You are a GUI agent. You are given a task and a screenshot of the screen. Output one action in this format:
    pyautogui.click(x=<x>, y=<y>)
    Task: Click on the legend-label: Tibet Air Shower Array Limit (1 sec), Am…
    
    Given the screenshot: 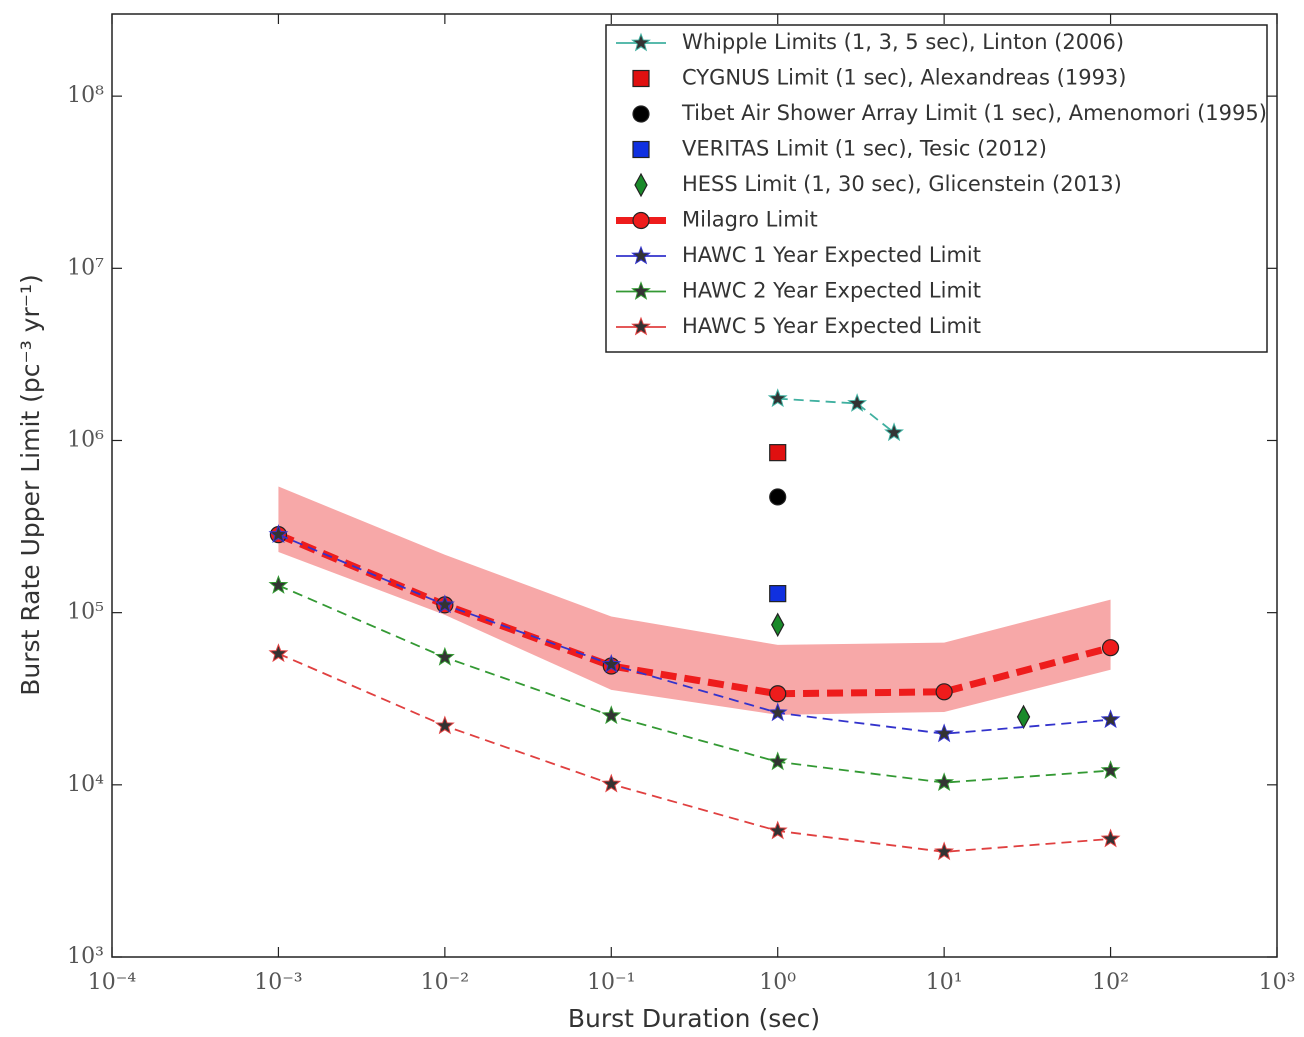 What is the action you would take?
    pyautogui.click(x=974, y=113)
    